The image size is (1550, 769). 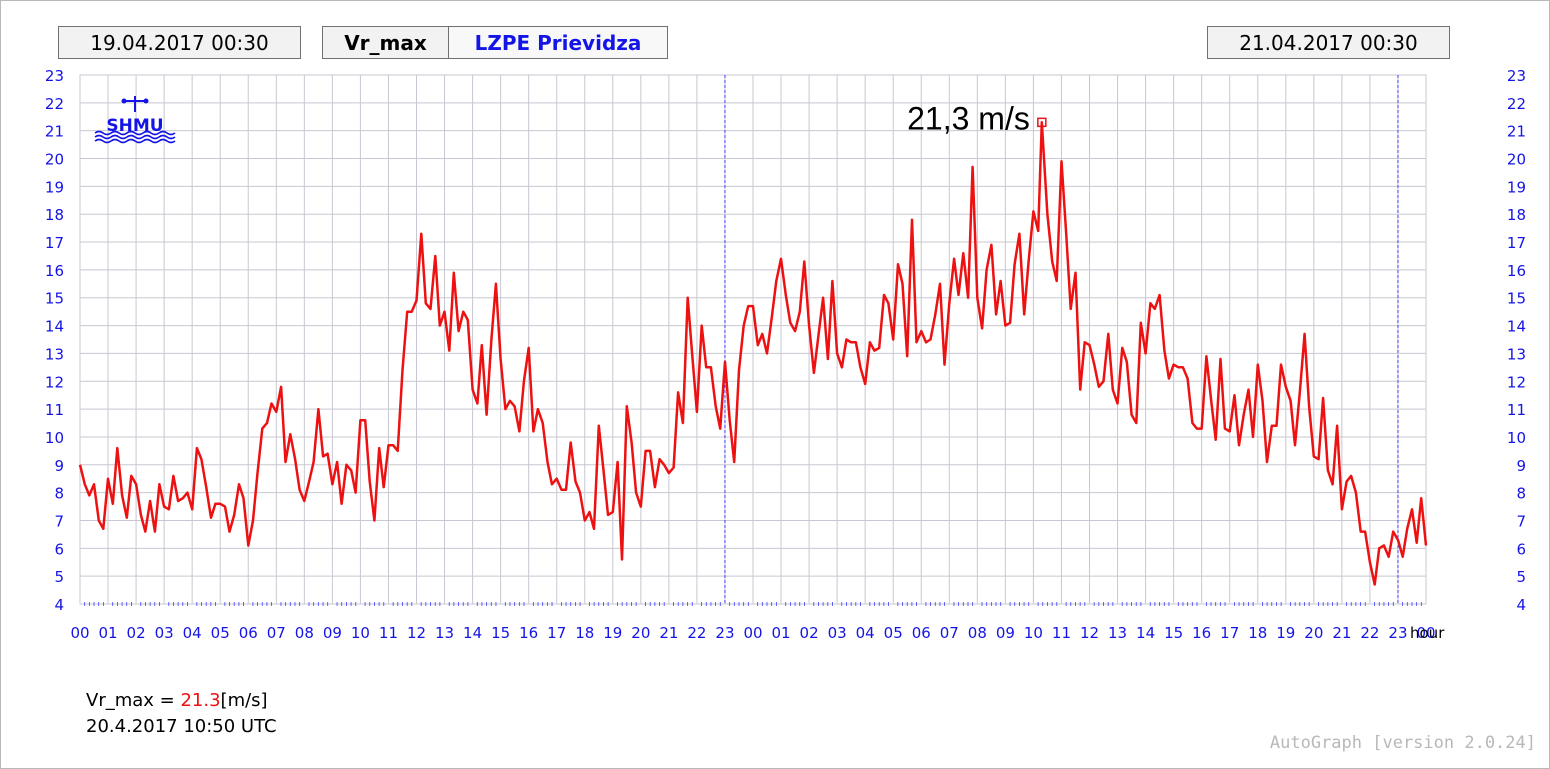 What do you see at coordinates (54, 104) in the screenshot?
I see `y-tick-label-left: 22` at bounding box center [54, 104].